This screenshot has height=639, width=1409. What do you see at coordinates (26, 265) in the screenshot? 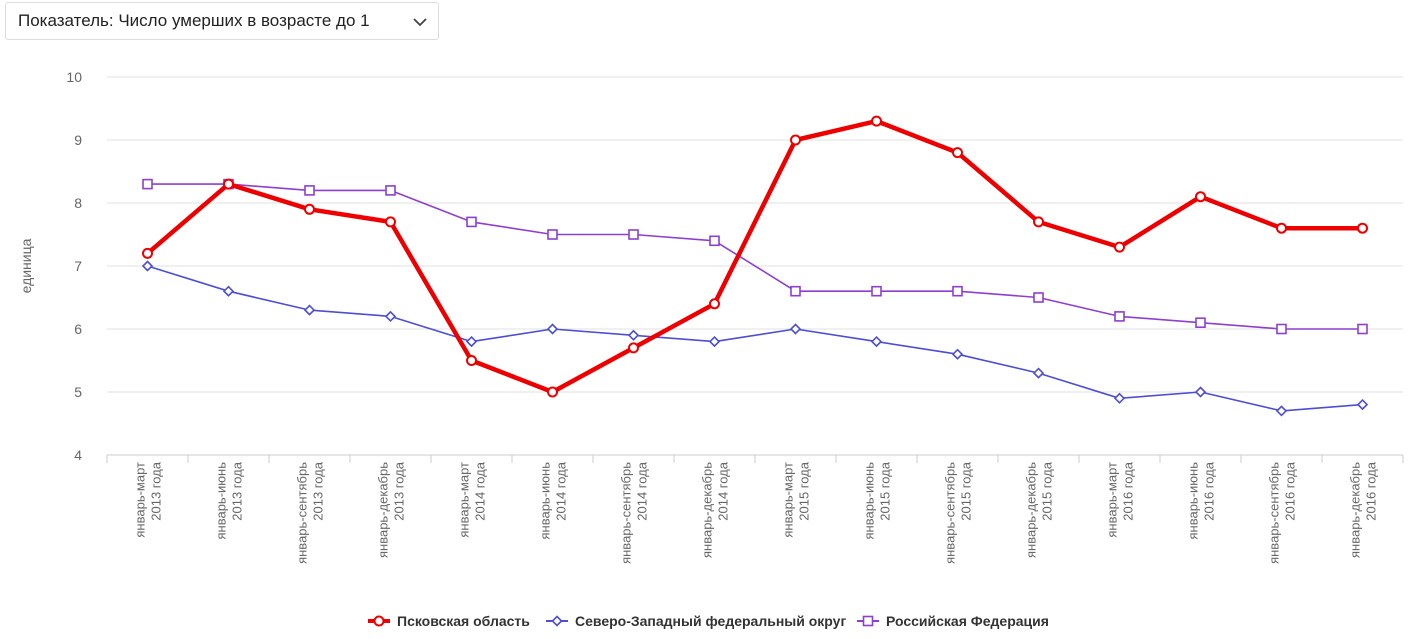
I see `y-axis-label: единица` at bounding box center [26, 265].